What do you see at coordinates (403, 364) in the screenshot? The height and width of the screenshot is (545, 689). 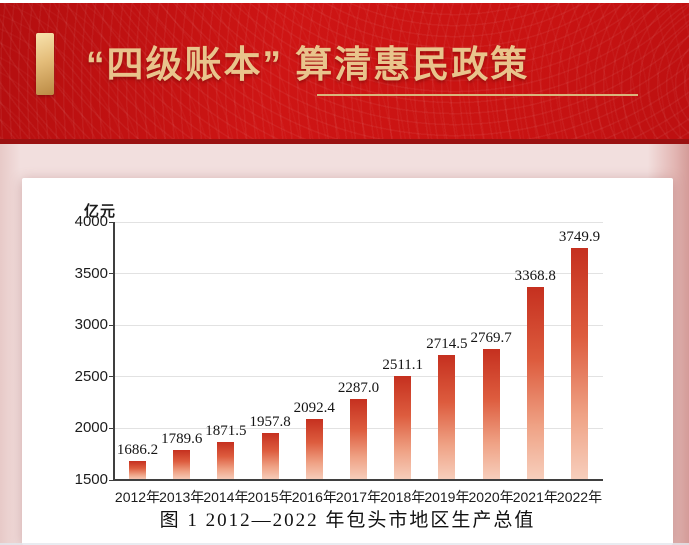 I see `bar-value-label: 2511.1` at bounding box center [403, 364].